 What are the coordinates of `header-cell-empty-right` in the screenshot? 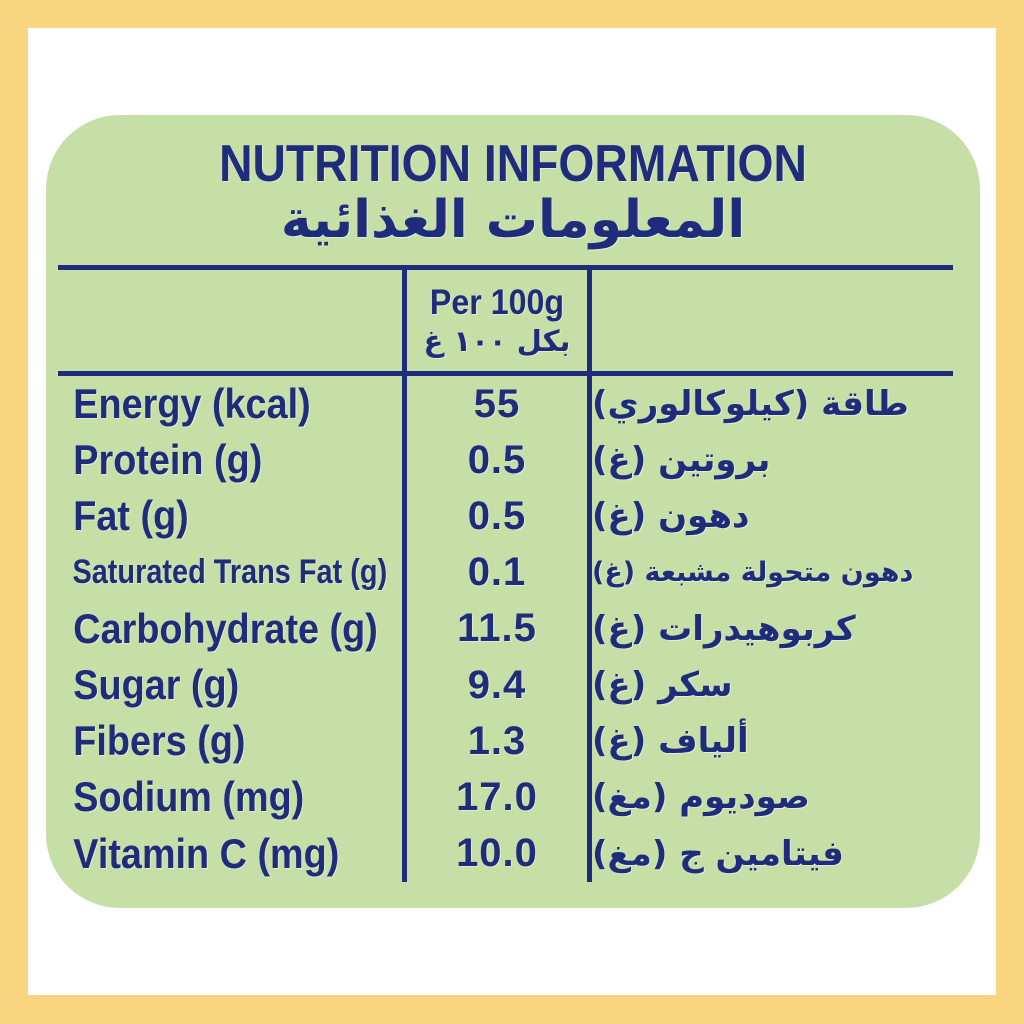 It's located at (772, 320).